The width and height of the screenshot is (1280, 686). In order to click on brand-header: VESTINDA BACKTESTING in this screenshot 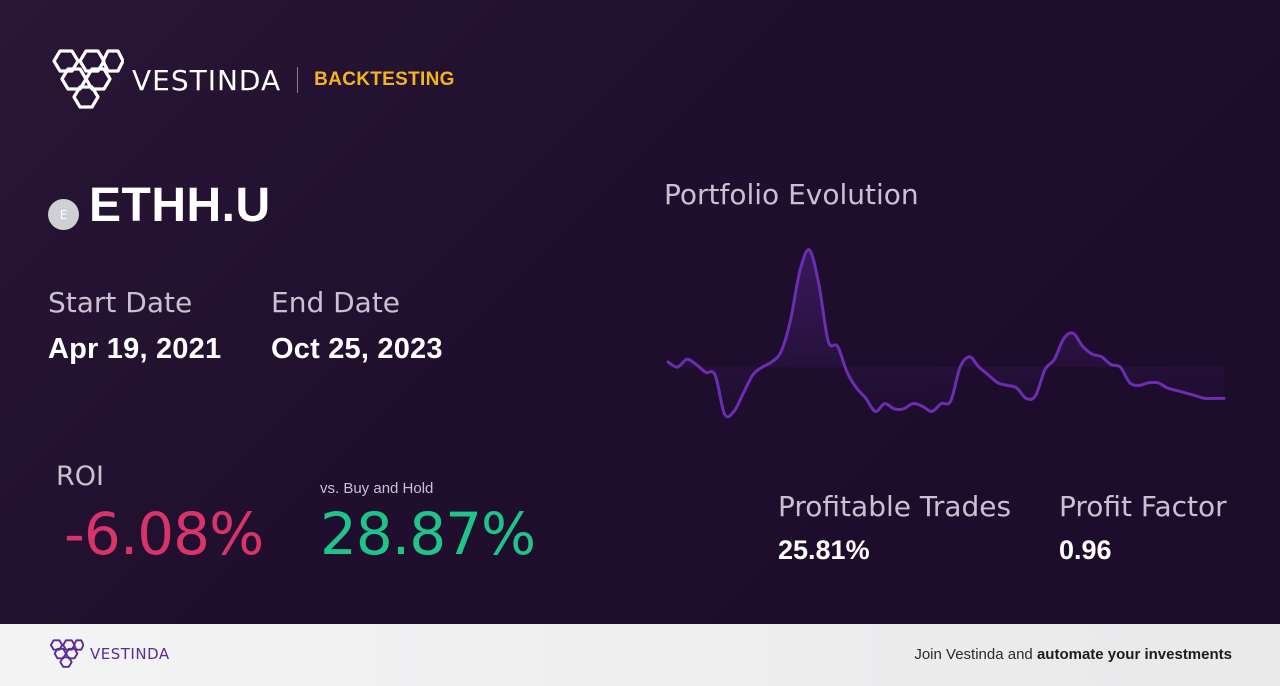, I will do `click(251, 80)`.